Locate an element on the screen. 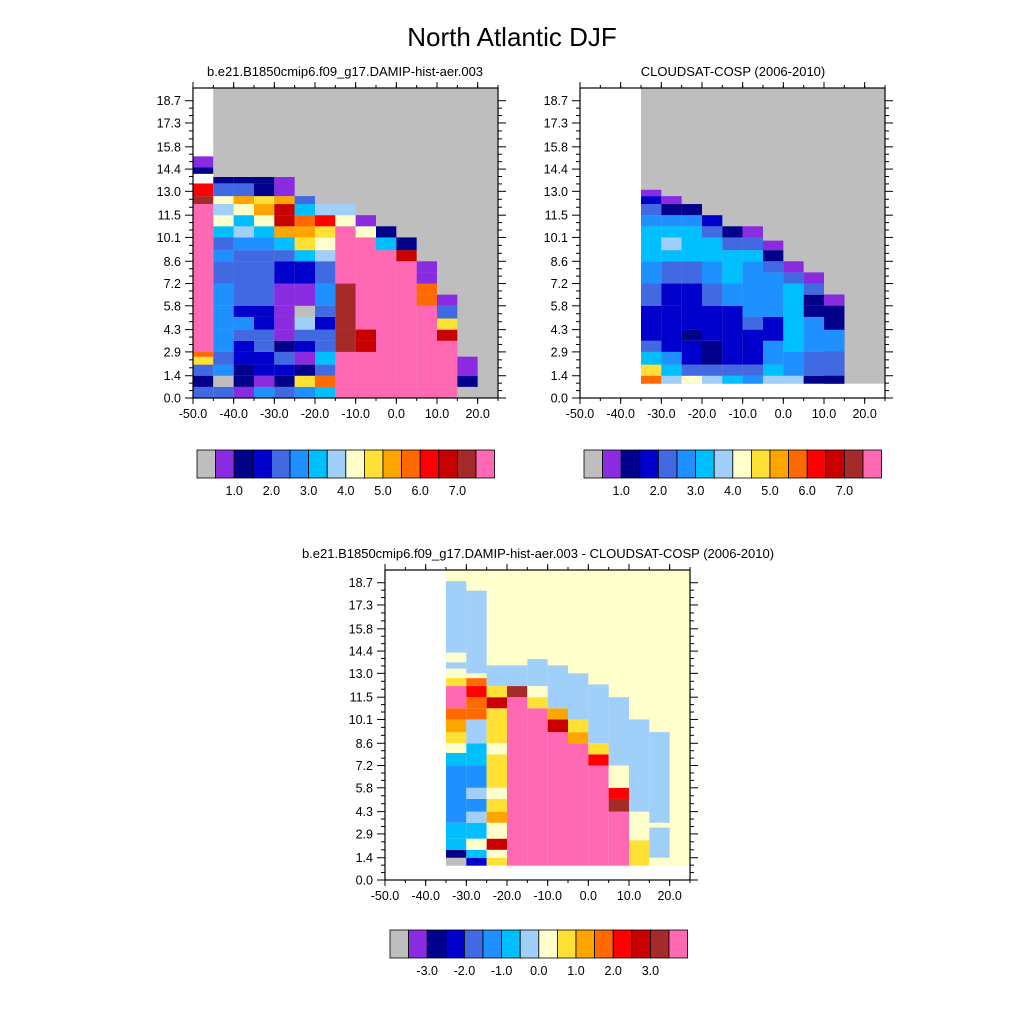 Image resolution: width=1024 pixels, height=1024 pixels. y-tick-label: 0.0 is located at coordinates (364, 881).